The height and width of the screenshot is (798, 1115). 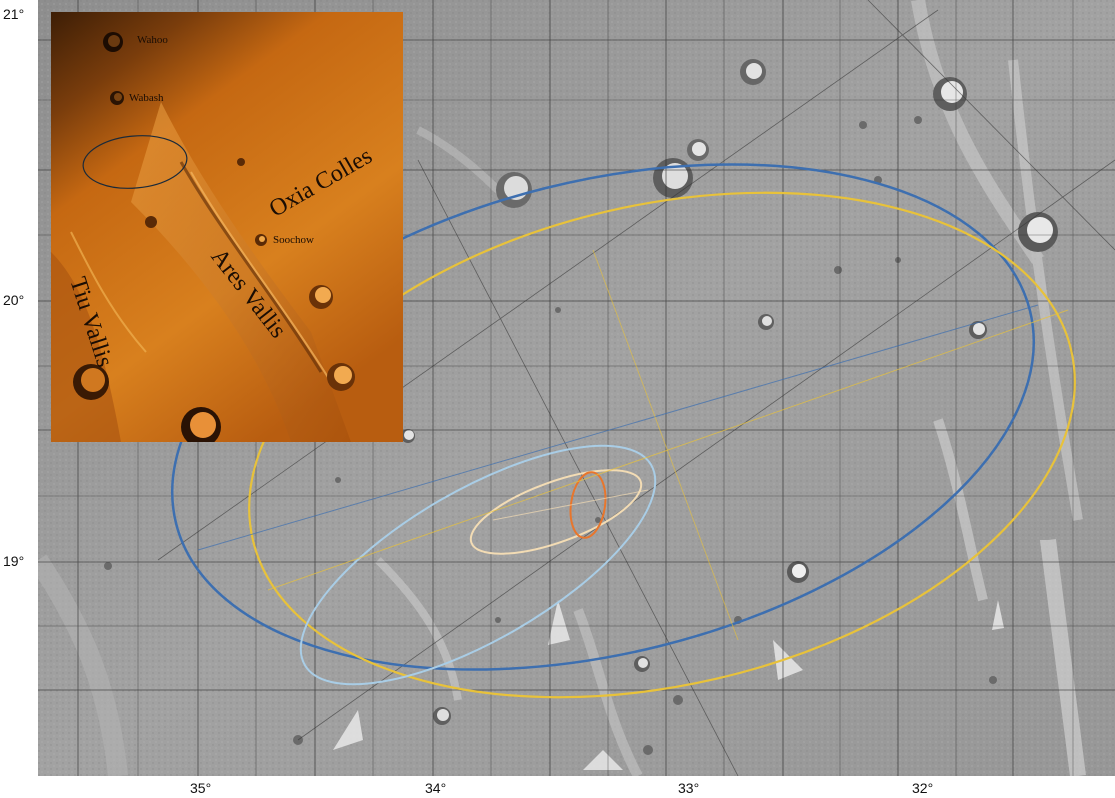 What do you see at coordinates (135, 162) in the screenshot?
I see `inset-landing-ellipse` at bounding box center [135, 162].